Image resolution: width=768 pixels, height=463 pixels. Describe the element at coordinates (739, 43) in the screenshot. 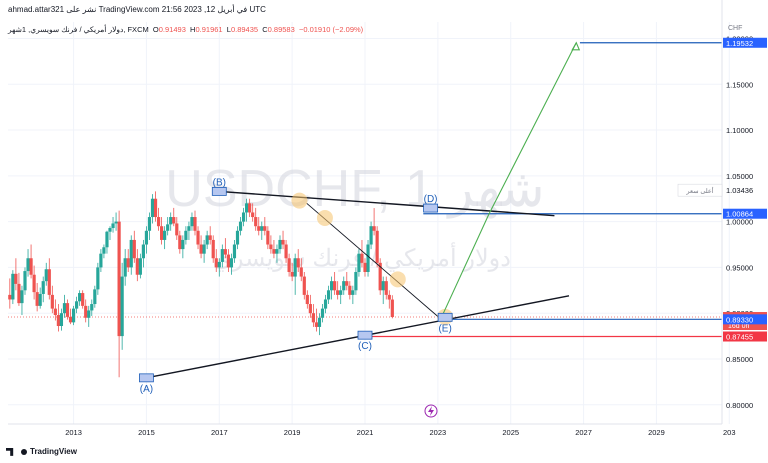

I see `price-label-text: 1.19532` at that location.